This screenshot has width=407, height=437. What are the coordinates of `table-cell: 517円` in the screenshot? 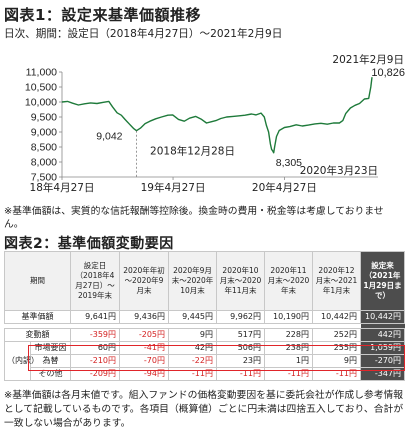 It's located at (240, 335).